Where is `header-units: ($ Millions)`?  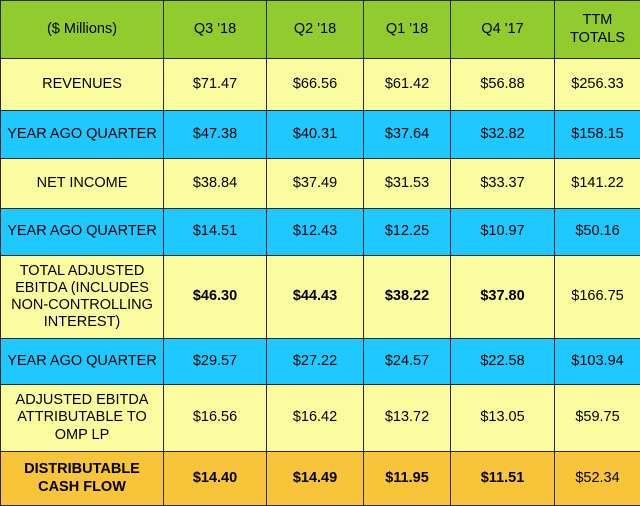
header-units: ($ Millions) is located at coordinates (82, 30).